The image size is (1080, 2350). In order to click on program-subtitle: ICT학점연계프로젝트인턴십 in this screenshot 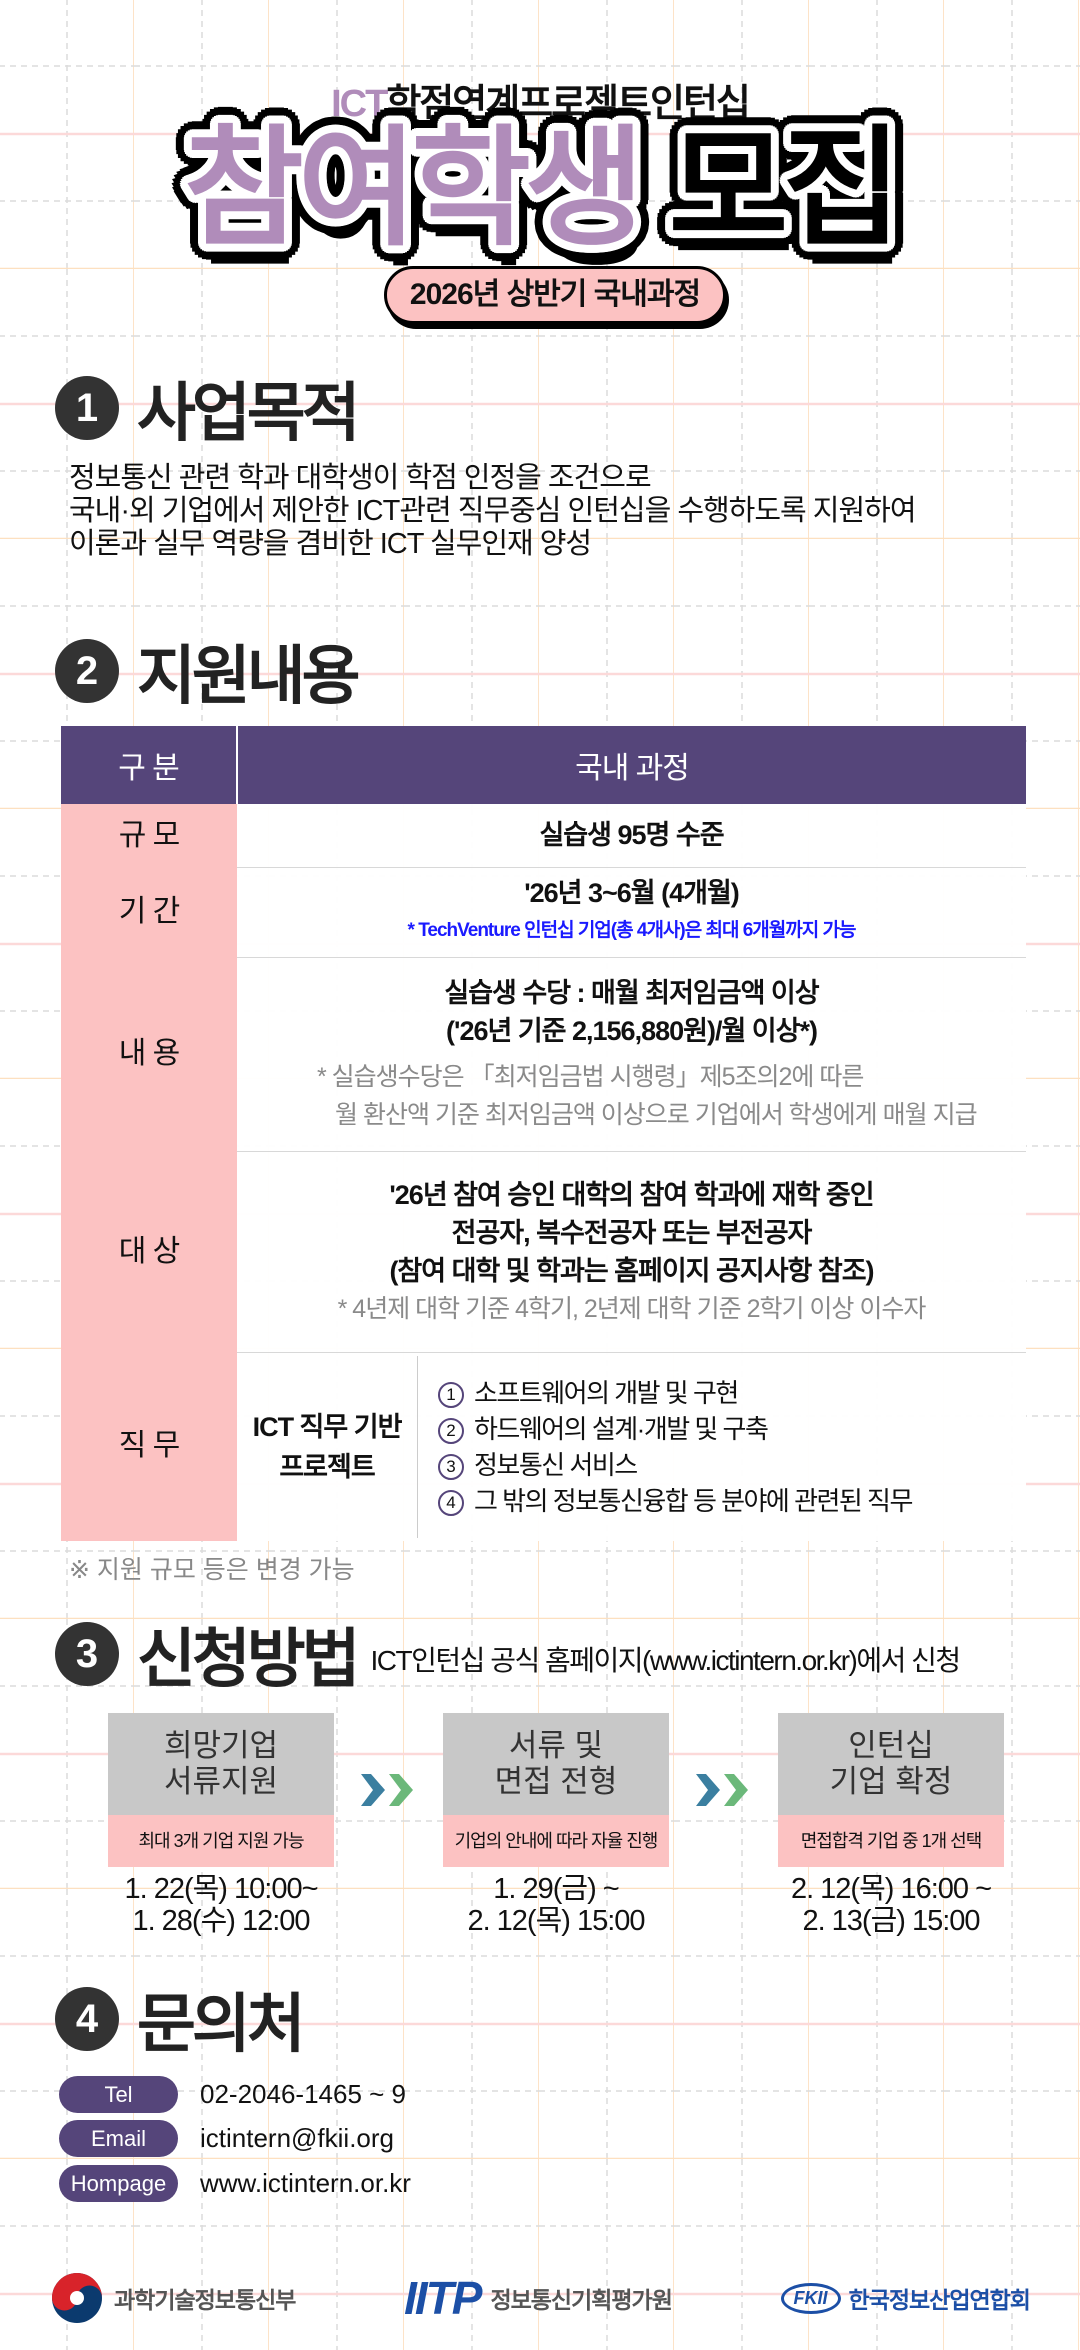, I will do `click(541, 104)`.